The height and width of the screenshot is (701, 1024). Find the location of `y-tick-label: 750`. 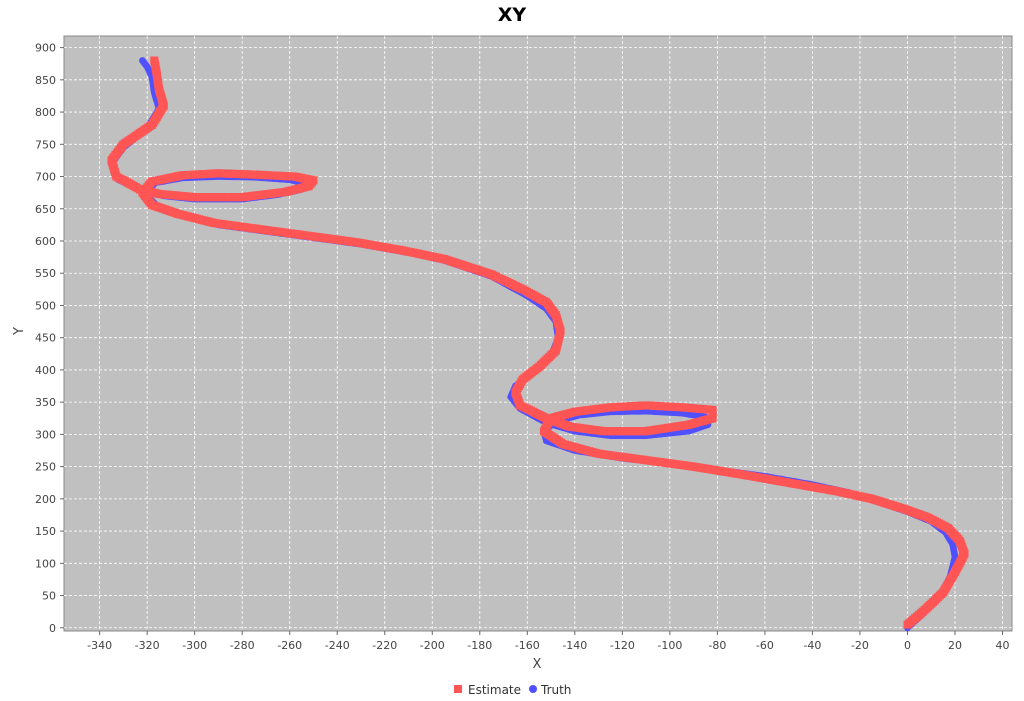

y-tick-label: 750 is located at coordinates (45, 144).